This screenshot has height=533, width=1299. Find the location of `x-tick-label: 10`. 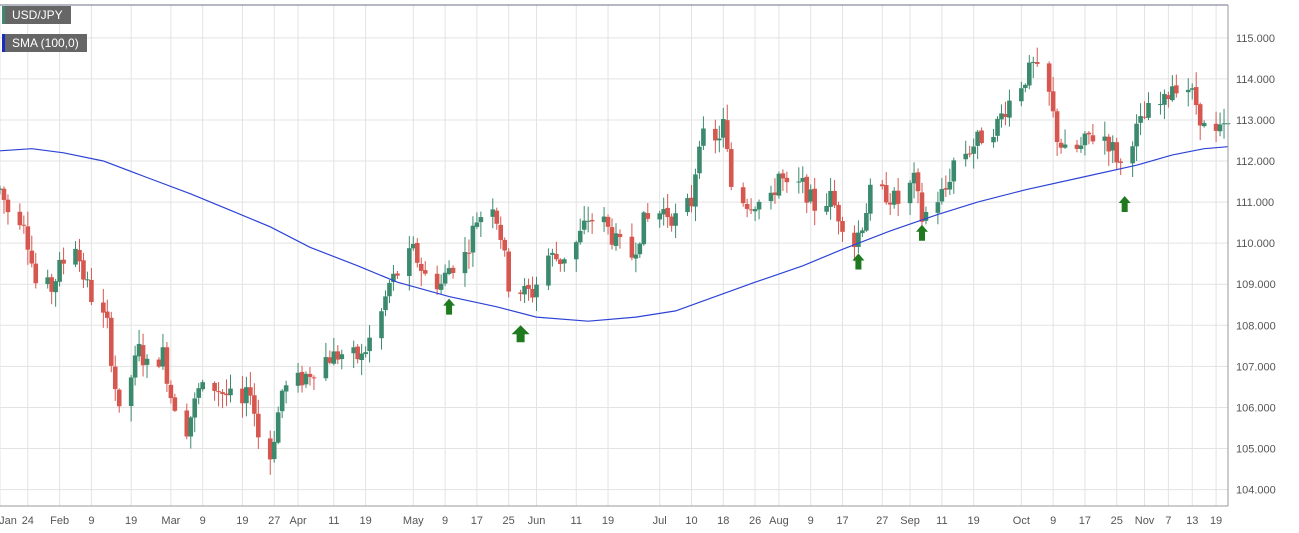

x-tick-label: 10 is located at coordinates (691, 521).